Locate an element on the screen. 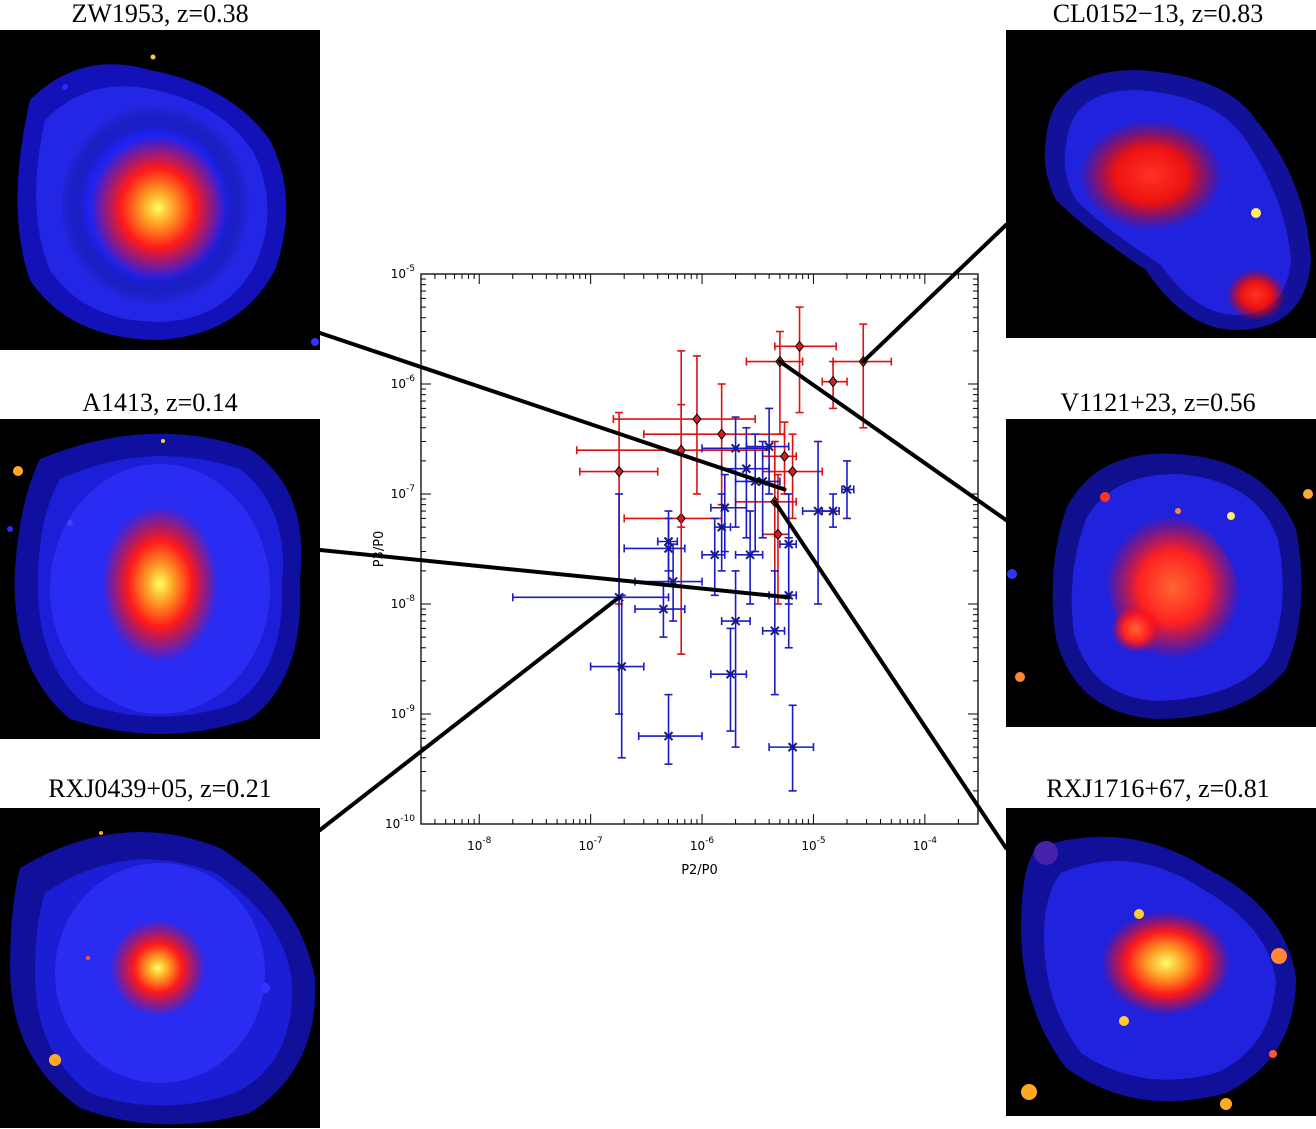 The image size is (1316, 1129). y-tick-label: 10⁻⁷ is located at coordinates (403, 492).